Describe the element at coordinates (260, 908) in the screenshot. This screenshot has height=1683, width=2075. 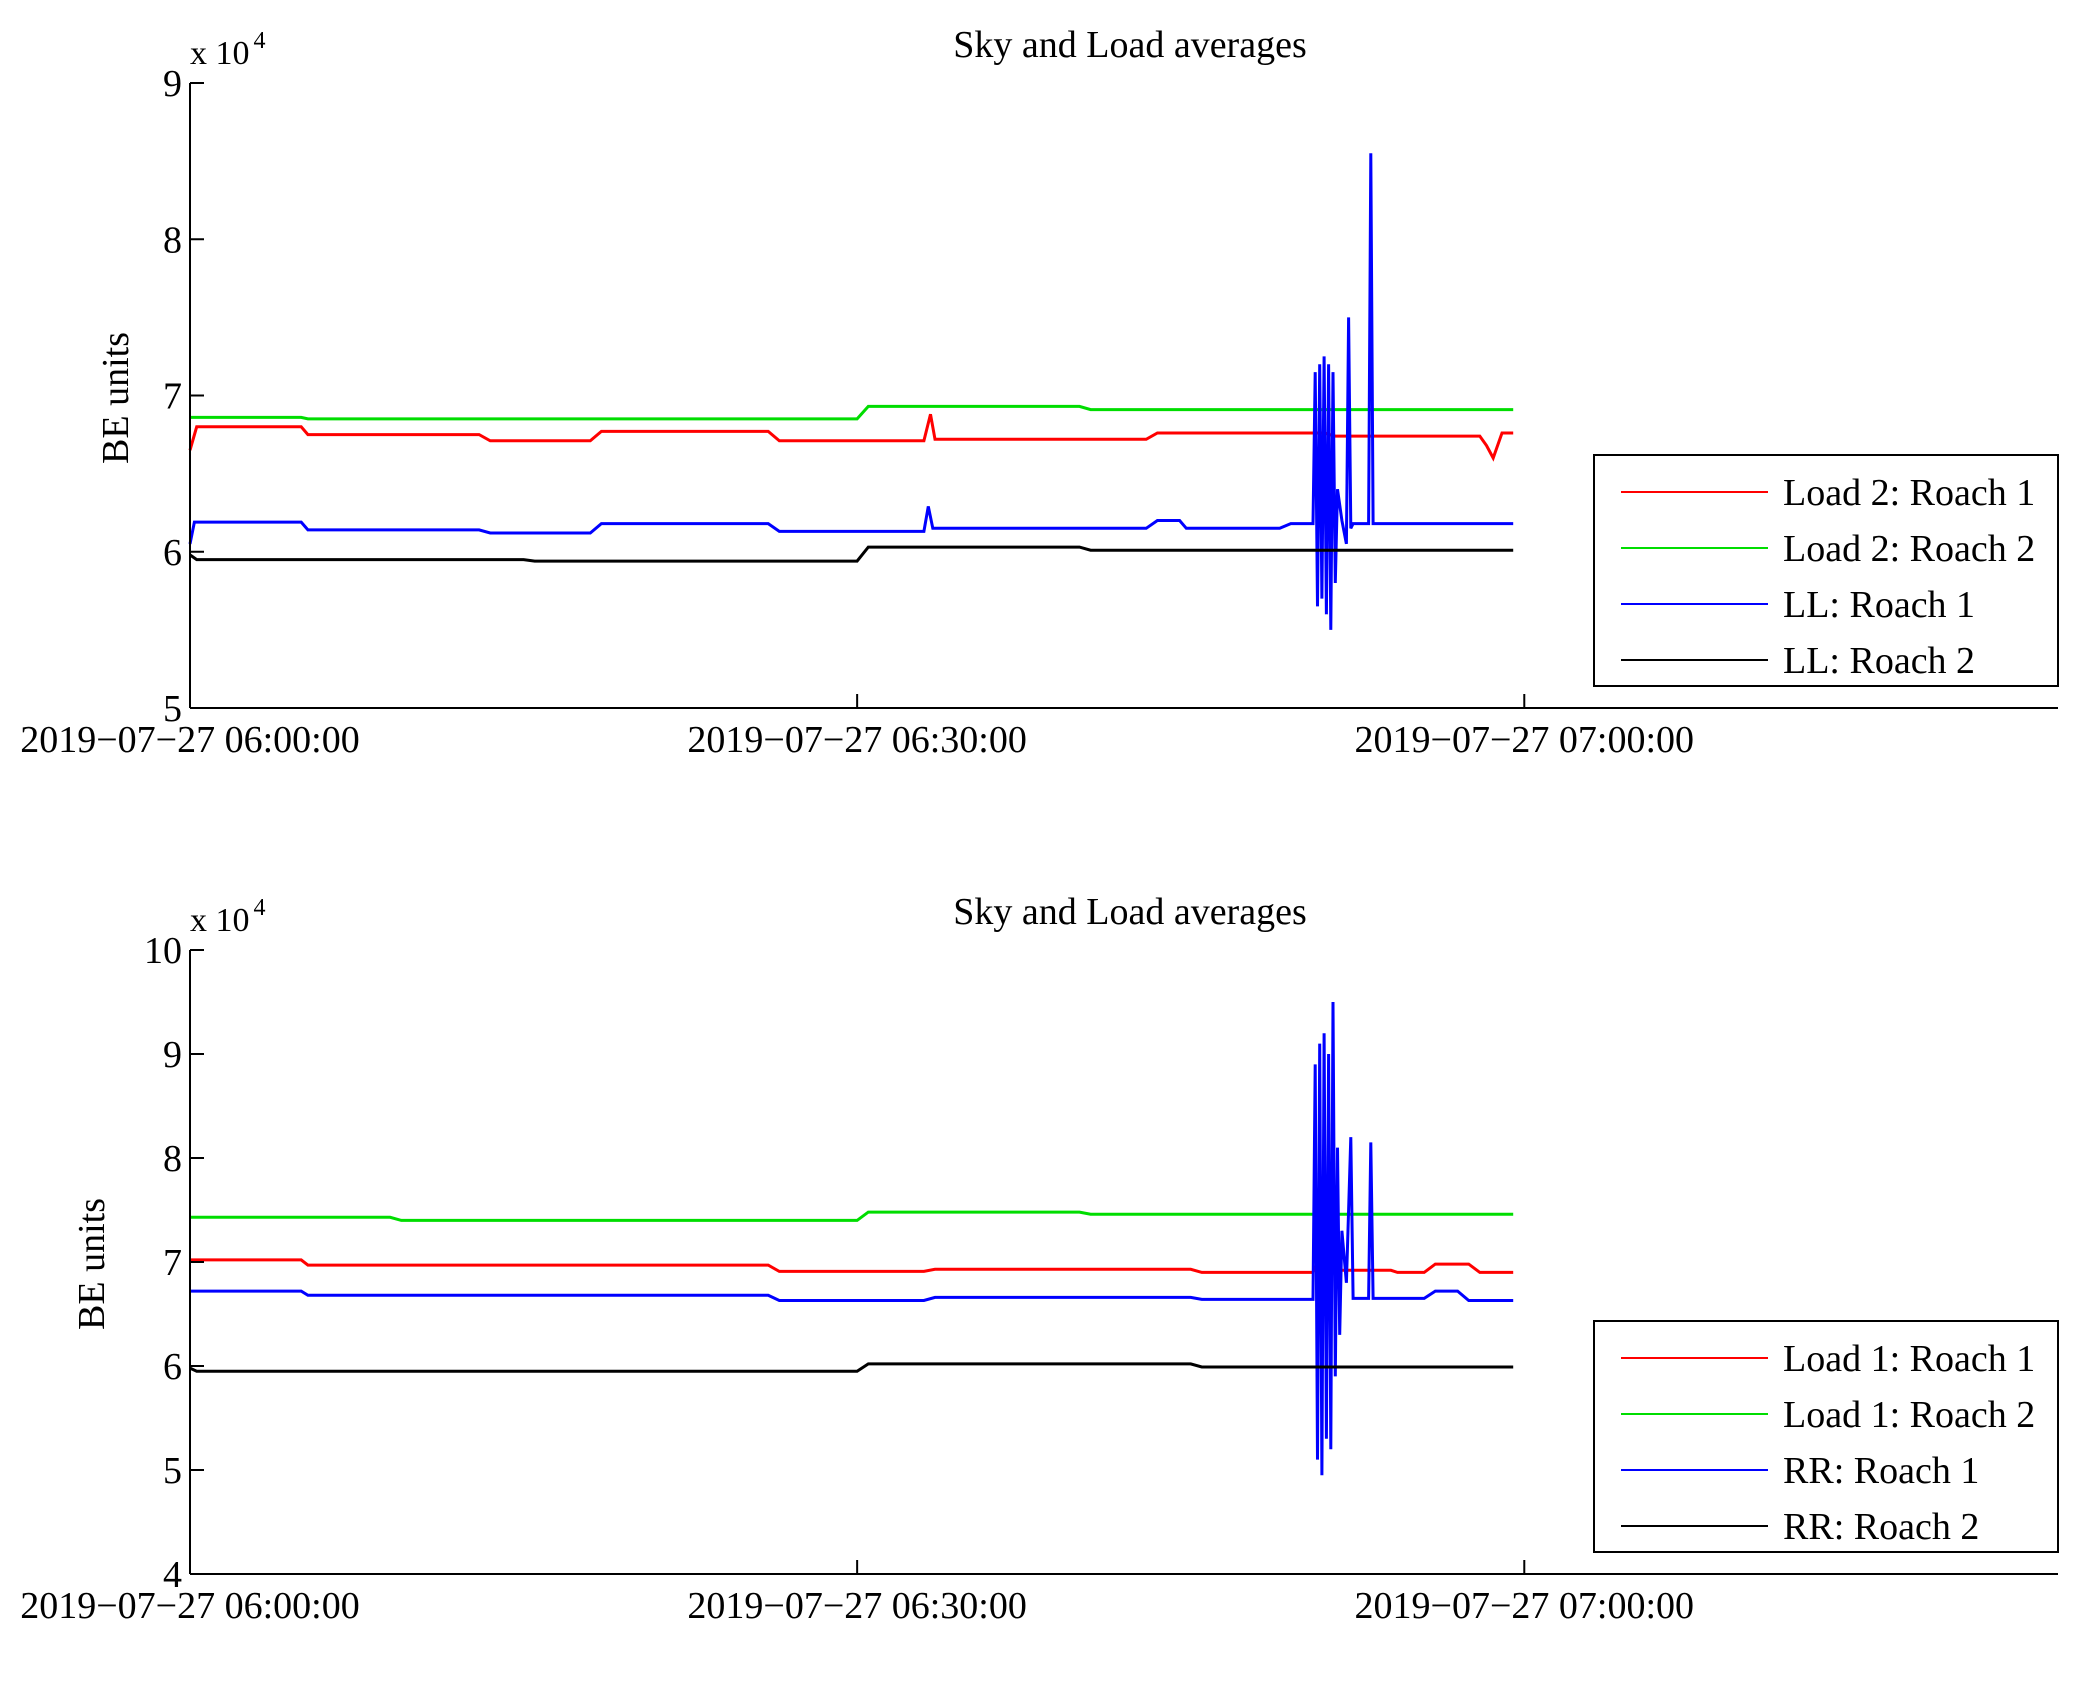
I see `chart-2-multiplier-exp: 4` at that location.